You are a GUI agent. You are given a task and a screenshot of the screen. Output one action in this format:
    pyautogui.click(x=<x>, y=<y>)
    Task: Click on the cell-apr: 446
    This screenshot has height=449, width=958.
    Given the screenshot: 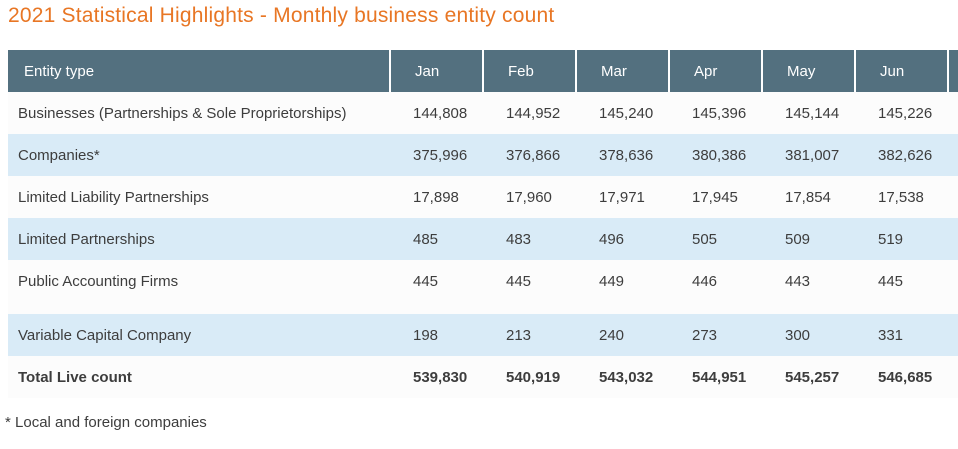 What is the action you would take?
    pyautogui.click(x=714, y=281)
    